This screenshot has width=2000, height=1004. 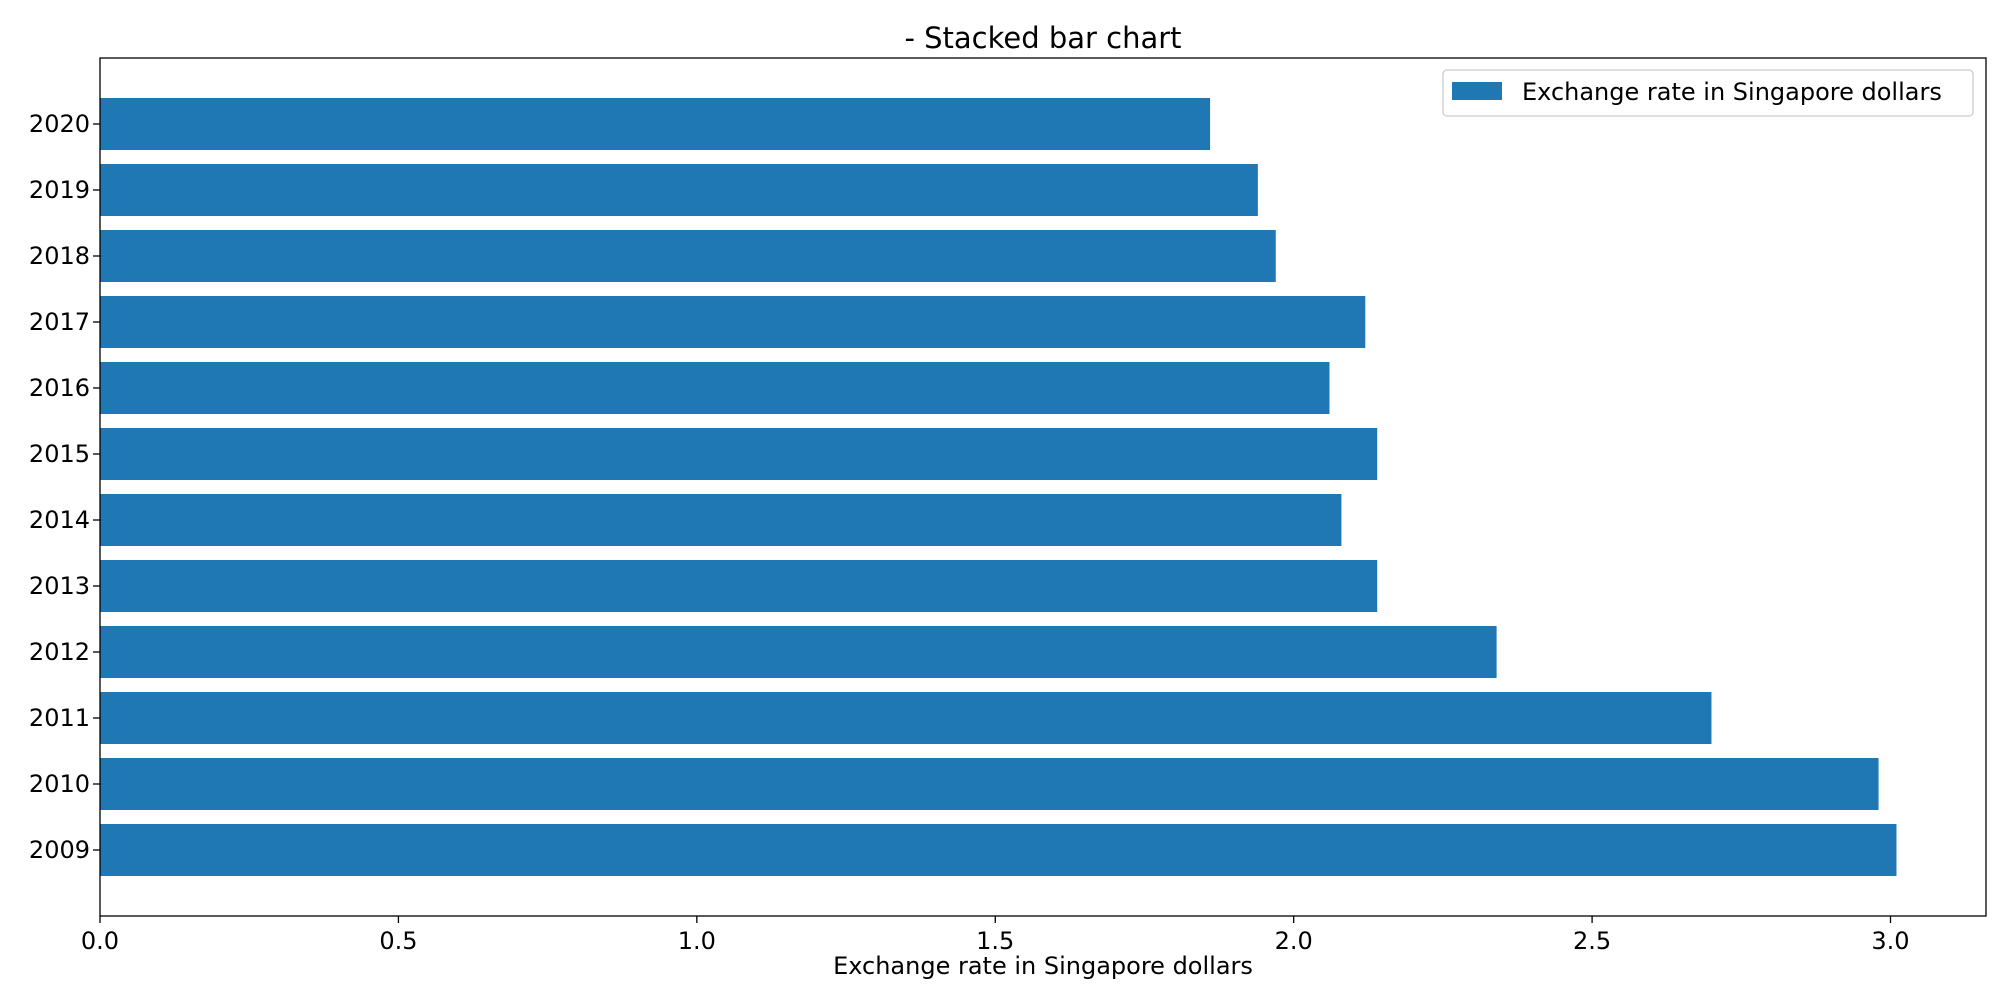 I want to click on x-tick-label: 0.5, so click(x=398, y=941).